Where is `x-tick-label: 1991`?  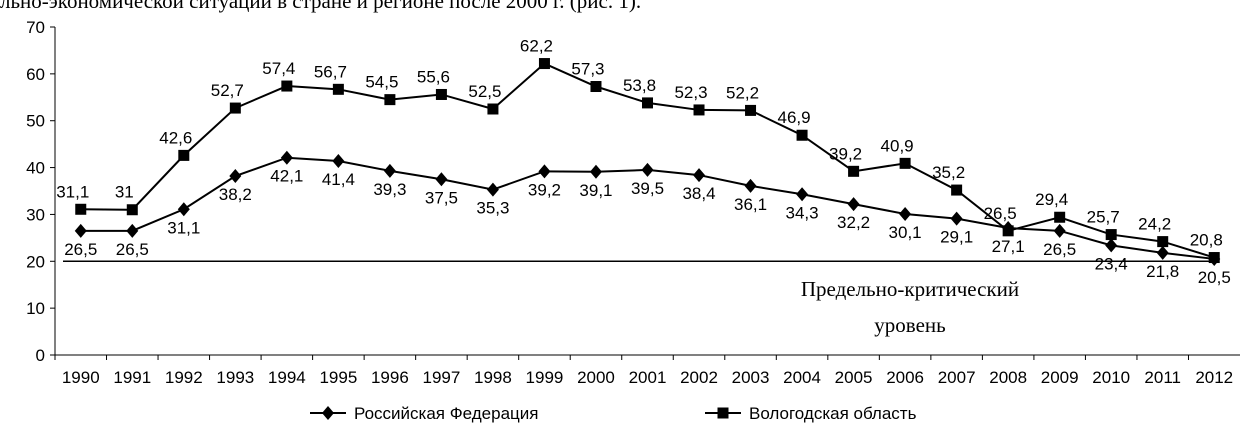 x-tick-label: 1991 is located at coordinates (132, 377).